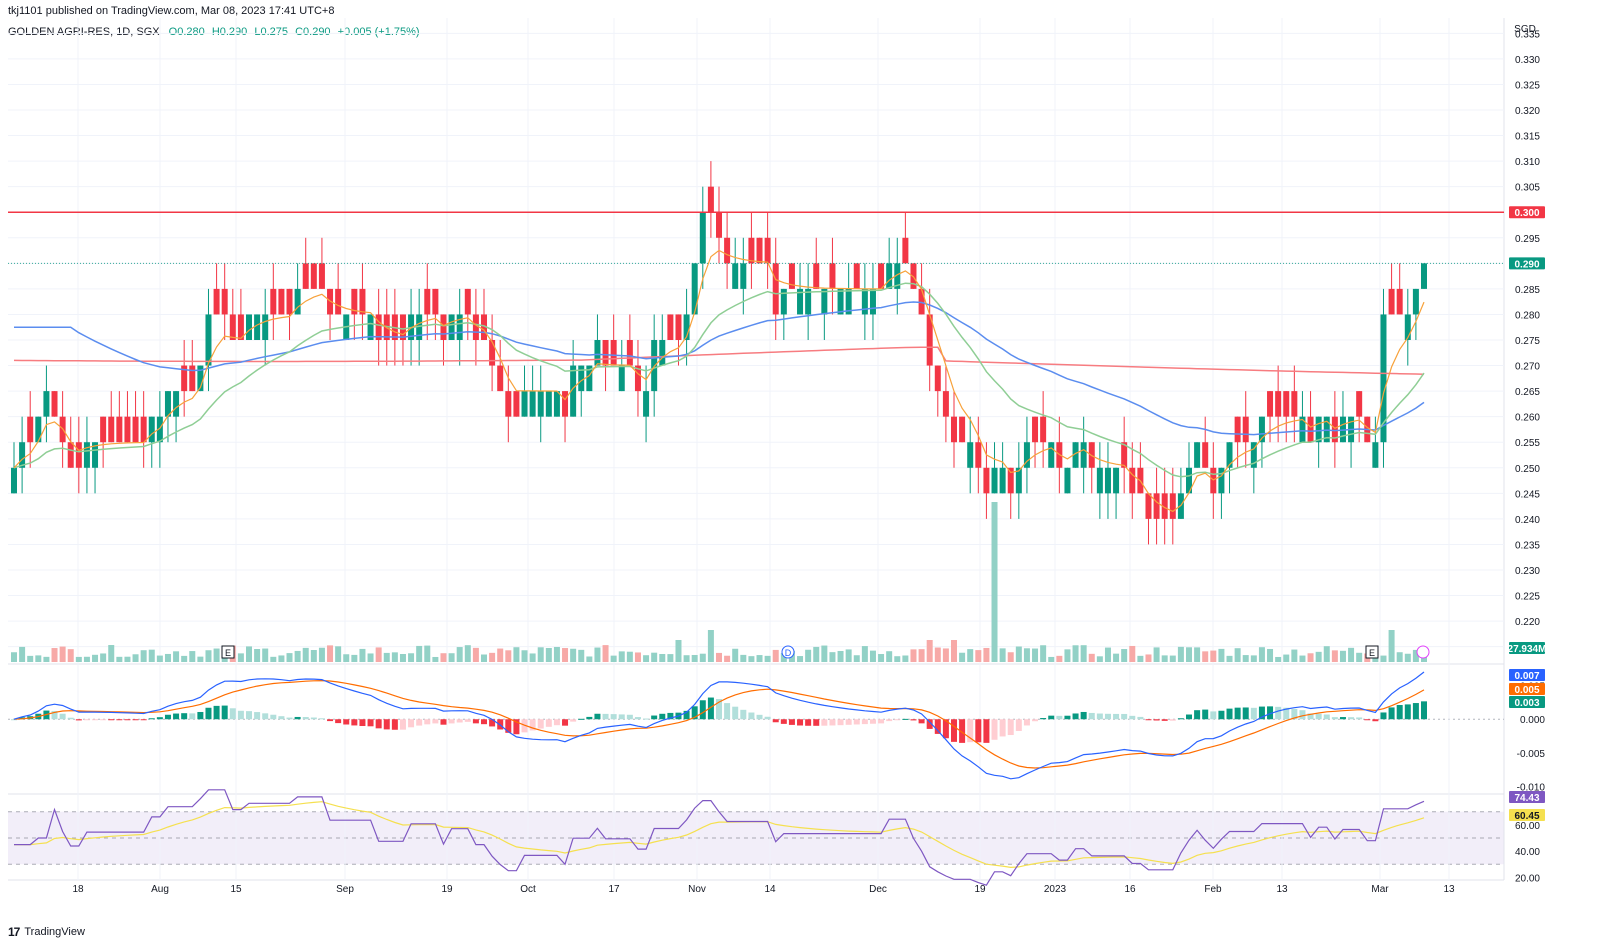 The image size is (1600, 944). Describe the element at coordinates (719, 837) in the screenshot. I see `rsi-line` at that location.